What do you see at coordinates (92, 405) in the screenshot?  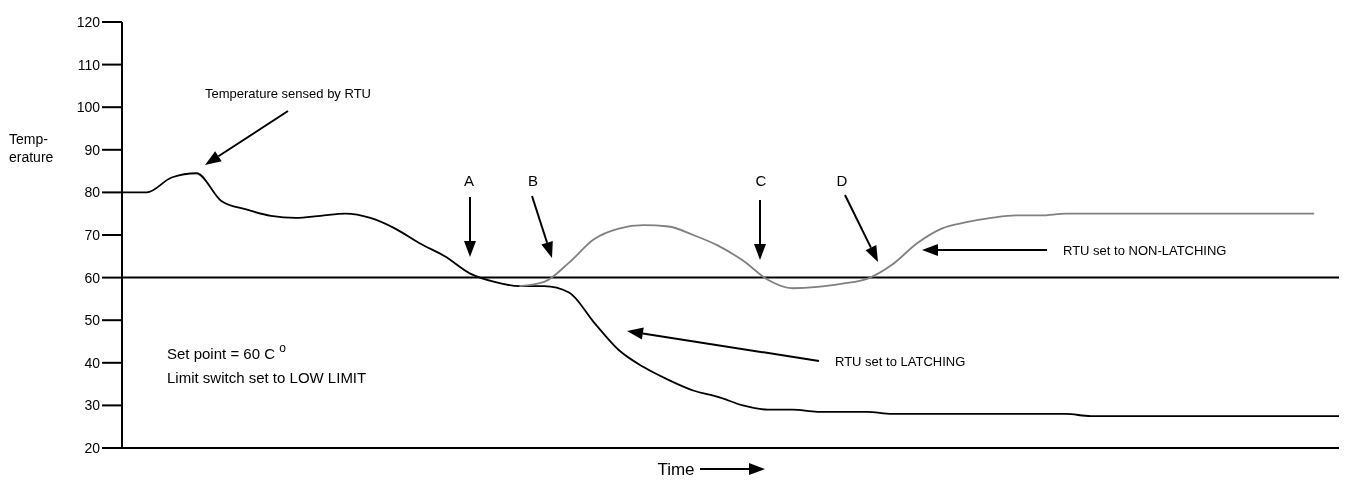 I see `y-tick-label: 30` at bounding box center [92, 405].